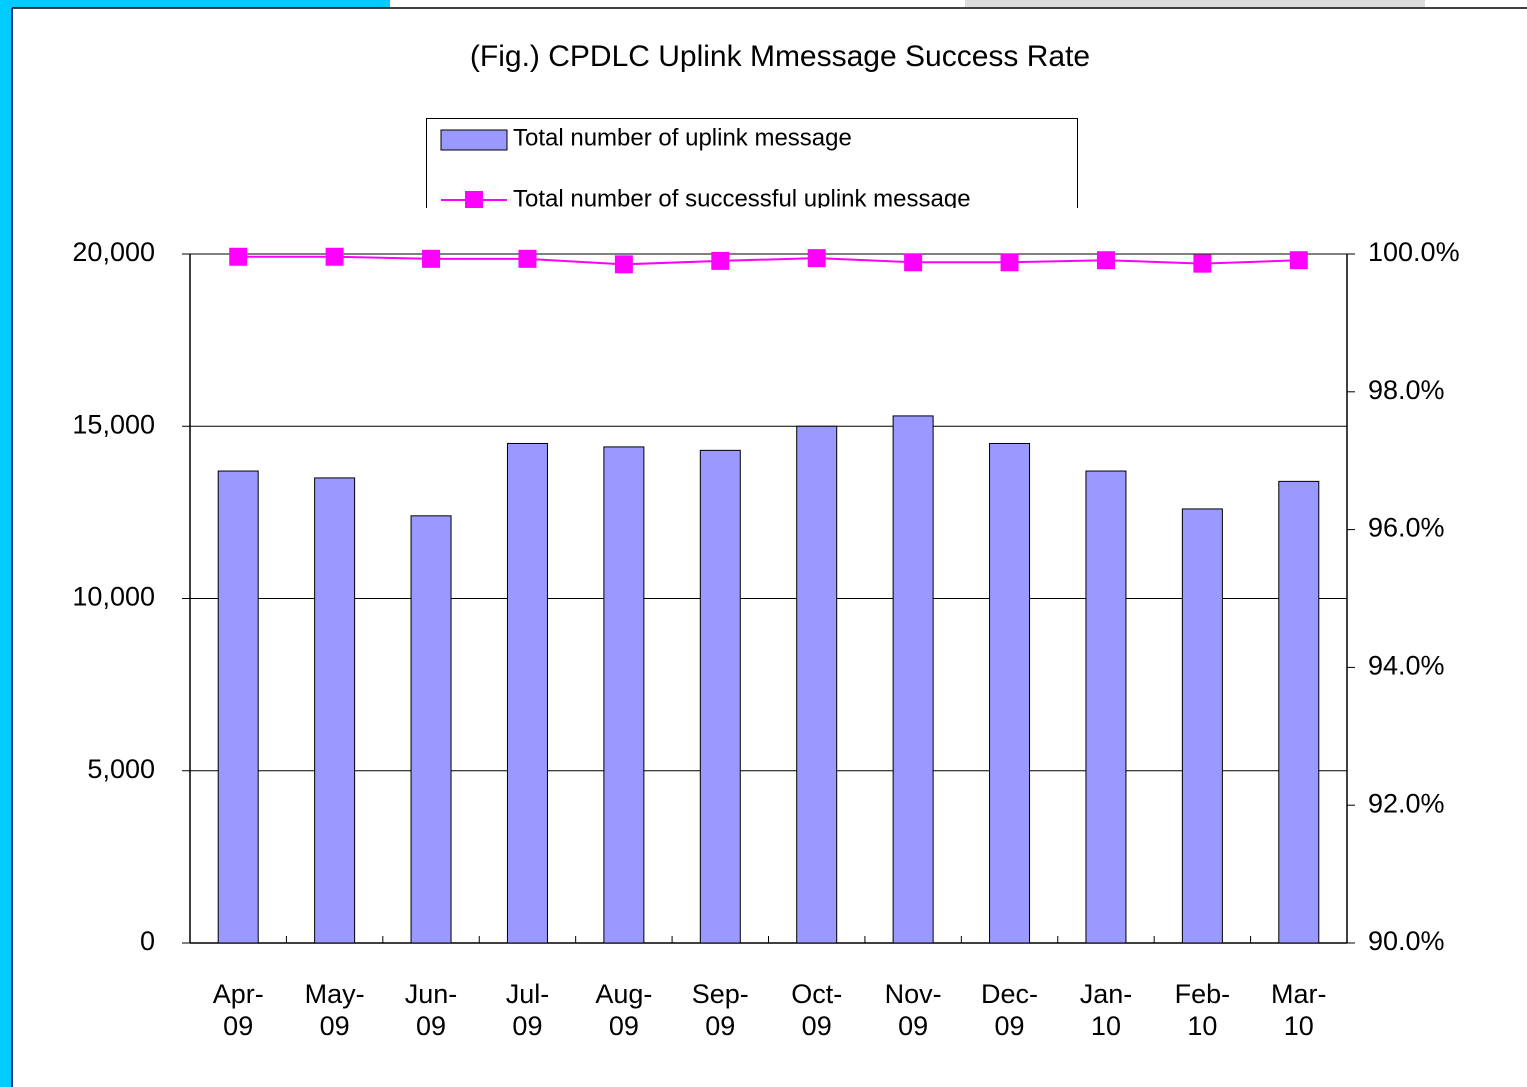 The height and width of the screenshot is (1087, 1527). I want to click on x-tick-label: May- 09, so click(334, 1010).